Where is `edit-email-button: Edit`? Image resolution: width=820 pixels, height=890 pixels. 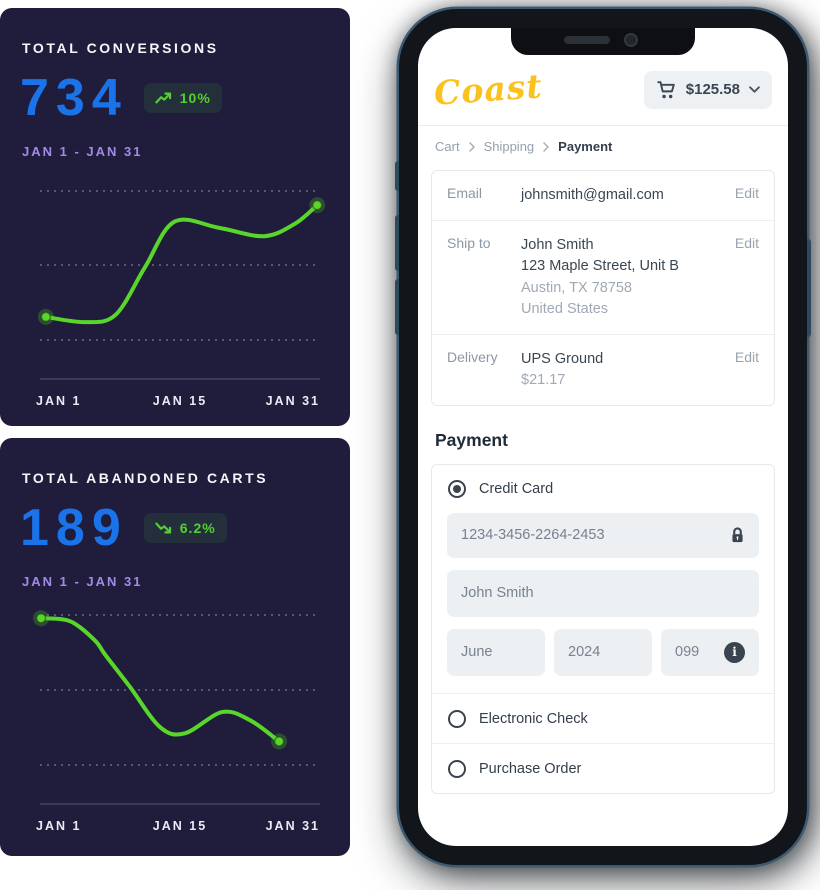 edit-email-button: Edit is located at coordinates (746, 193).